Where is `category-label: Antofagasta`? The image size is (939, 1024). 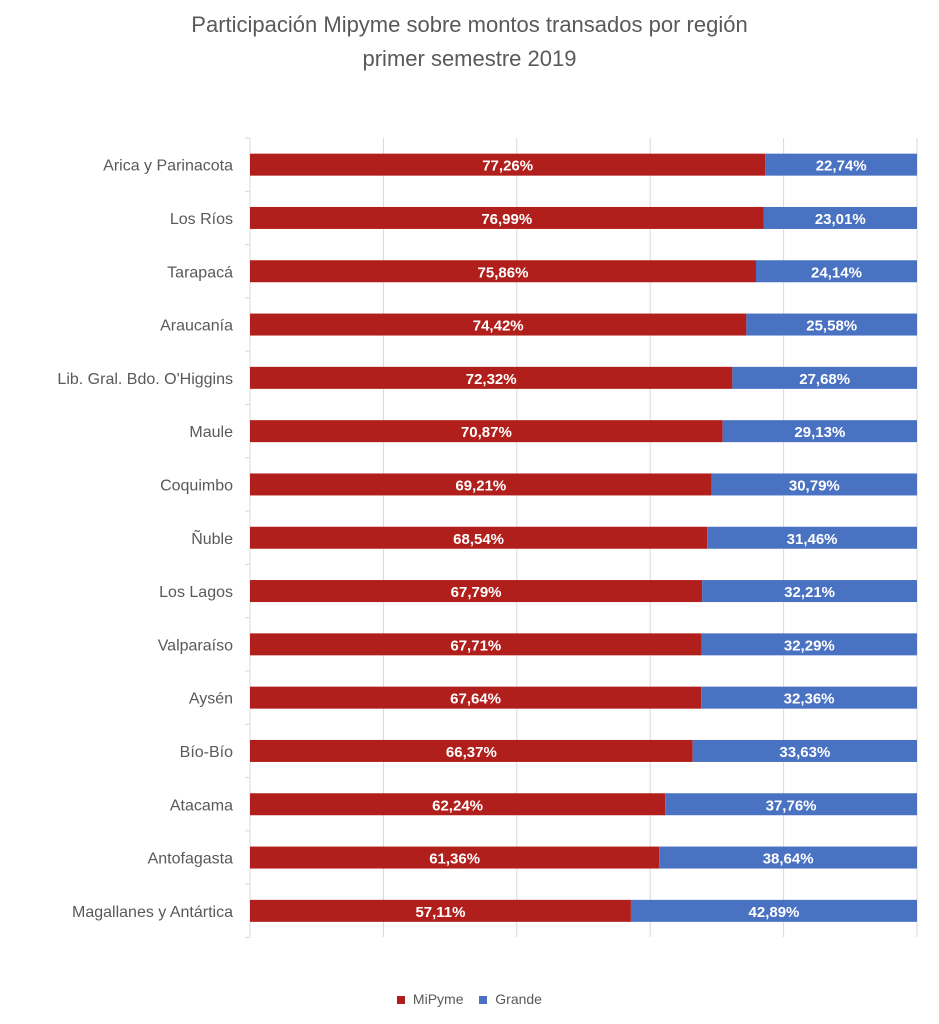 category-label: Antofagasta is located at coordinates (191, 859).